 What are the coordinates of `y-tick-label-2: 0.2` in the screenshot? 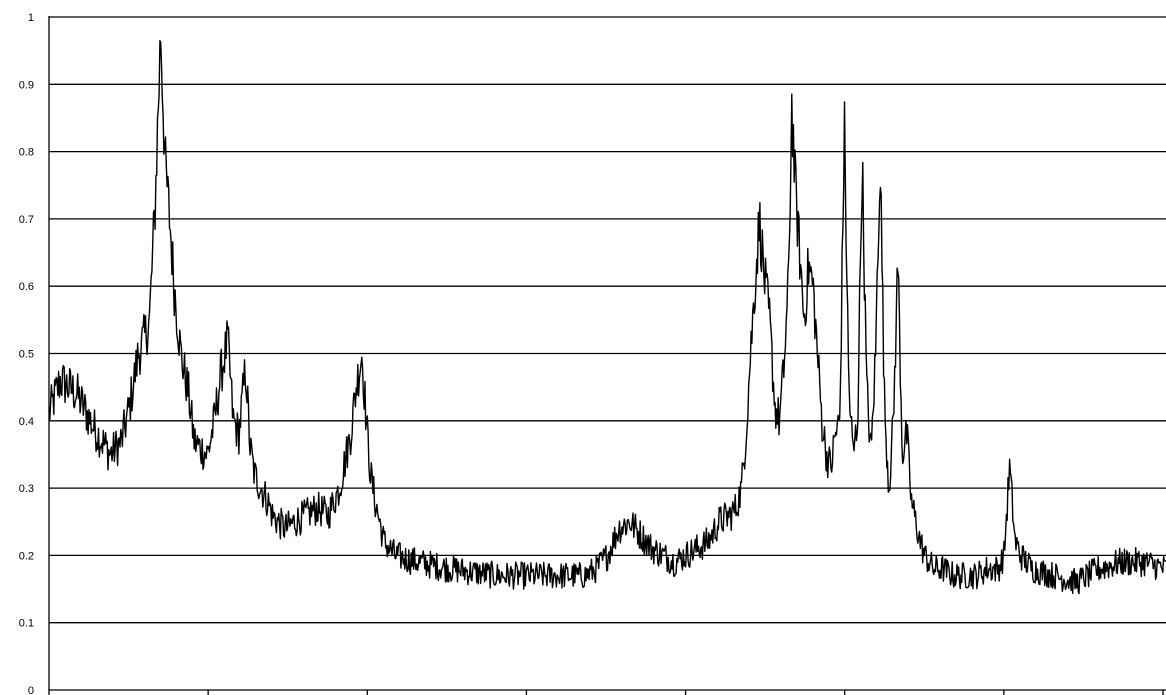 It's located at (26, 556).